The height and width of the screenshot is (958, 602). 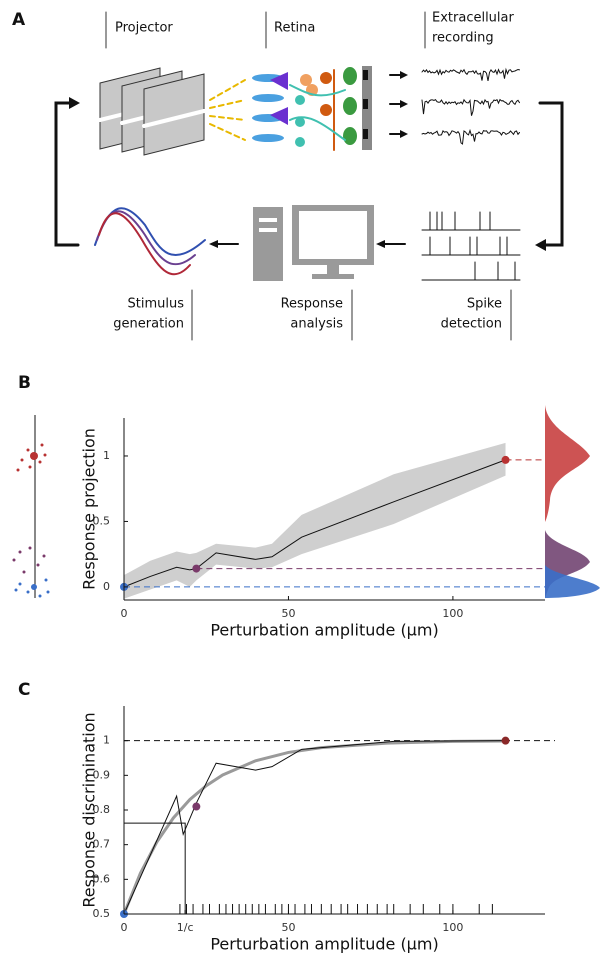 I want to click on retina, so click(x=312, y=108).